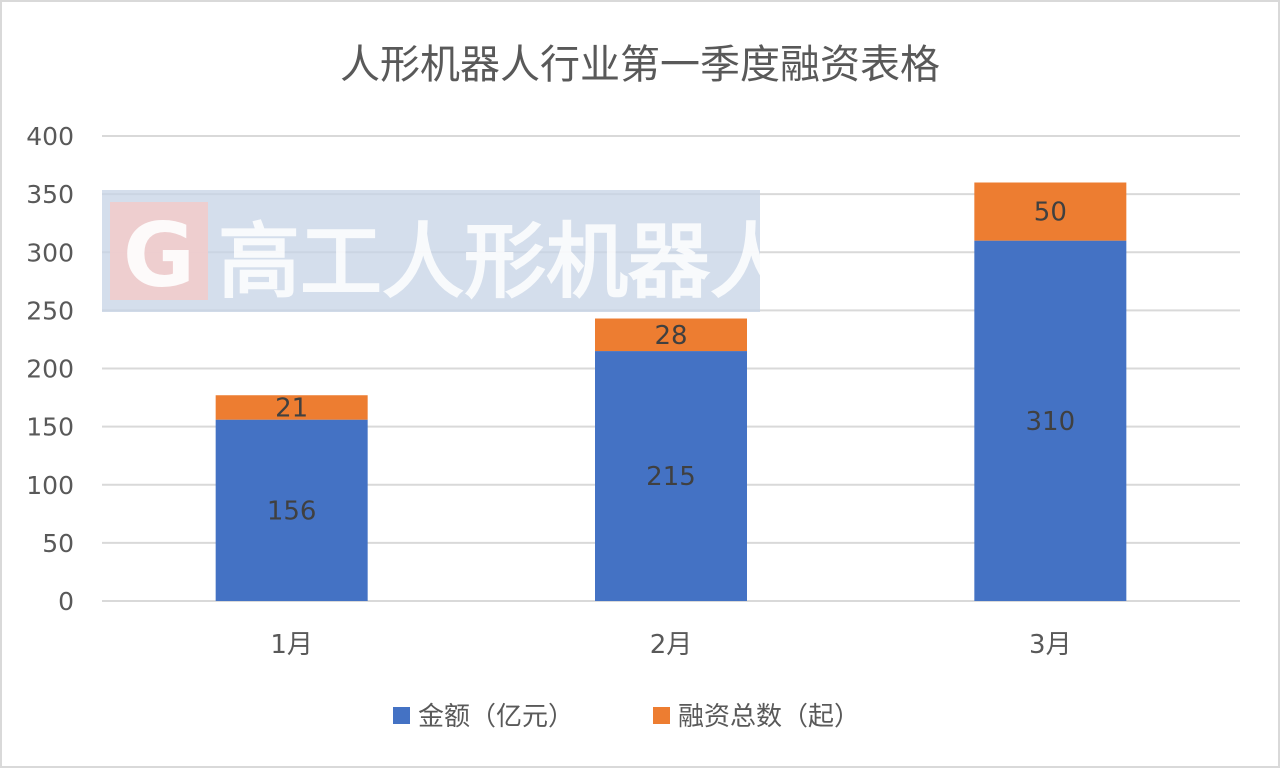 The width and height of the screenshot is (1280, 768). I want to click on watermark-logo: G 高工人形机器人, so click(447, 251).